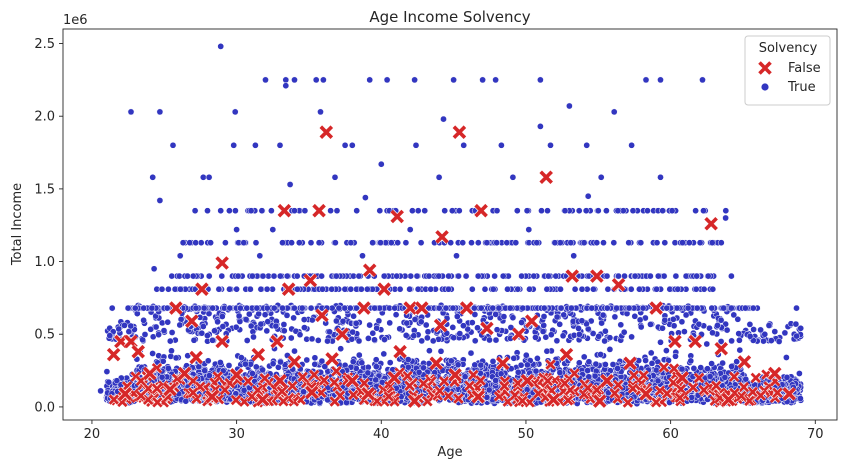 This screenshot has height=468, width=846. Describe the element at coordinates (75, 20) in the screenshot. I see `y-offset-label: 1e6` at that location.